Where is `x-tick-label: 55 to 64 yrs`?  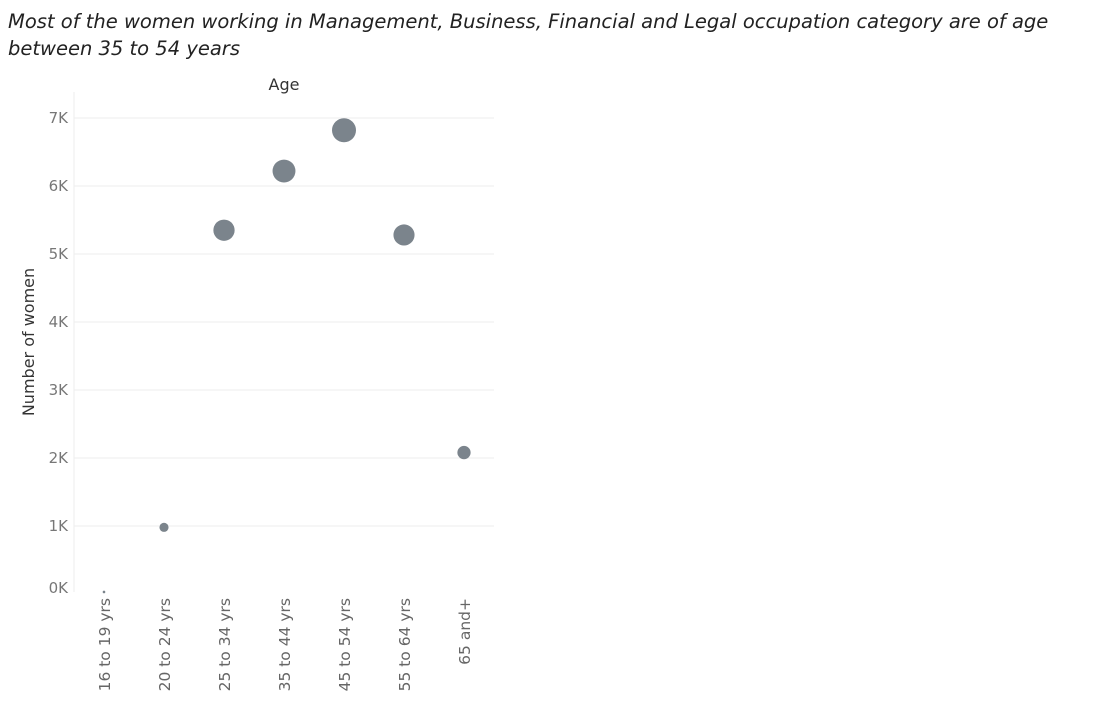
x-tick-label: 55 to 64 yrs is located at coordinates (405, 644).